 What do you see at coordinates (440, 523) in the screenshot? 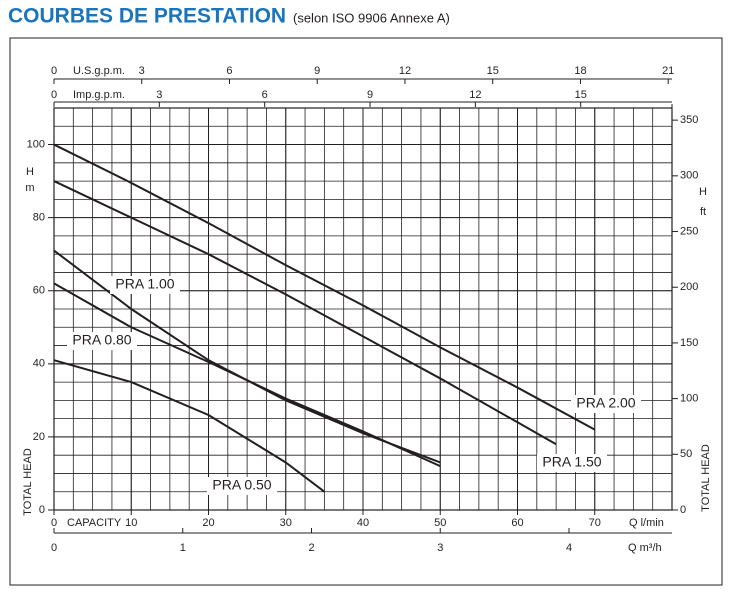
I see `x-tick-label: 50` at bounding box center [440, 523].